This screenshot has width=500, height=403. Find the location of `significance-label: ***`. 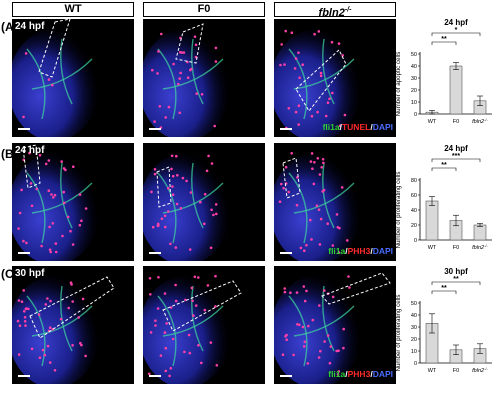

significance-label: *** is located at coordinates (456, 156).